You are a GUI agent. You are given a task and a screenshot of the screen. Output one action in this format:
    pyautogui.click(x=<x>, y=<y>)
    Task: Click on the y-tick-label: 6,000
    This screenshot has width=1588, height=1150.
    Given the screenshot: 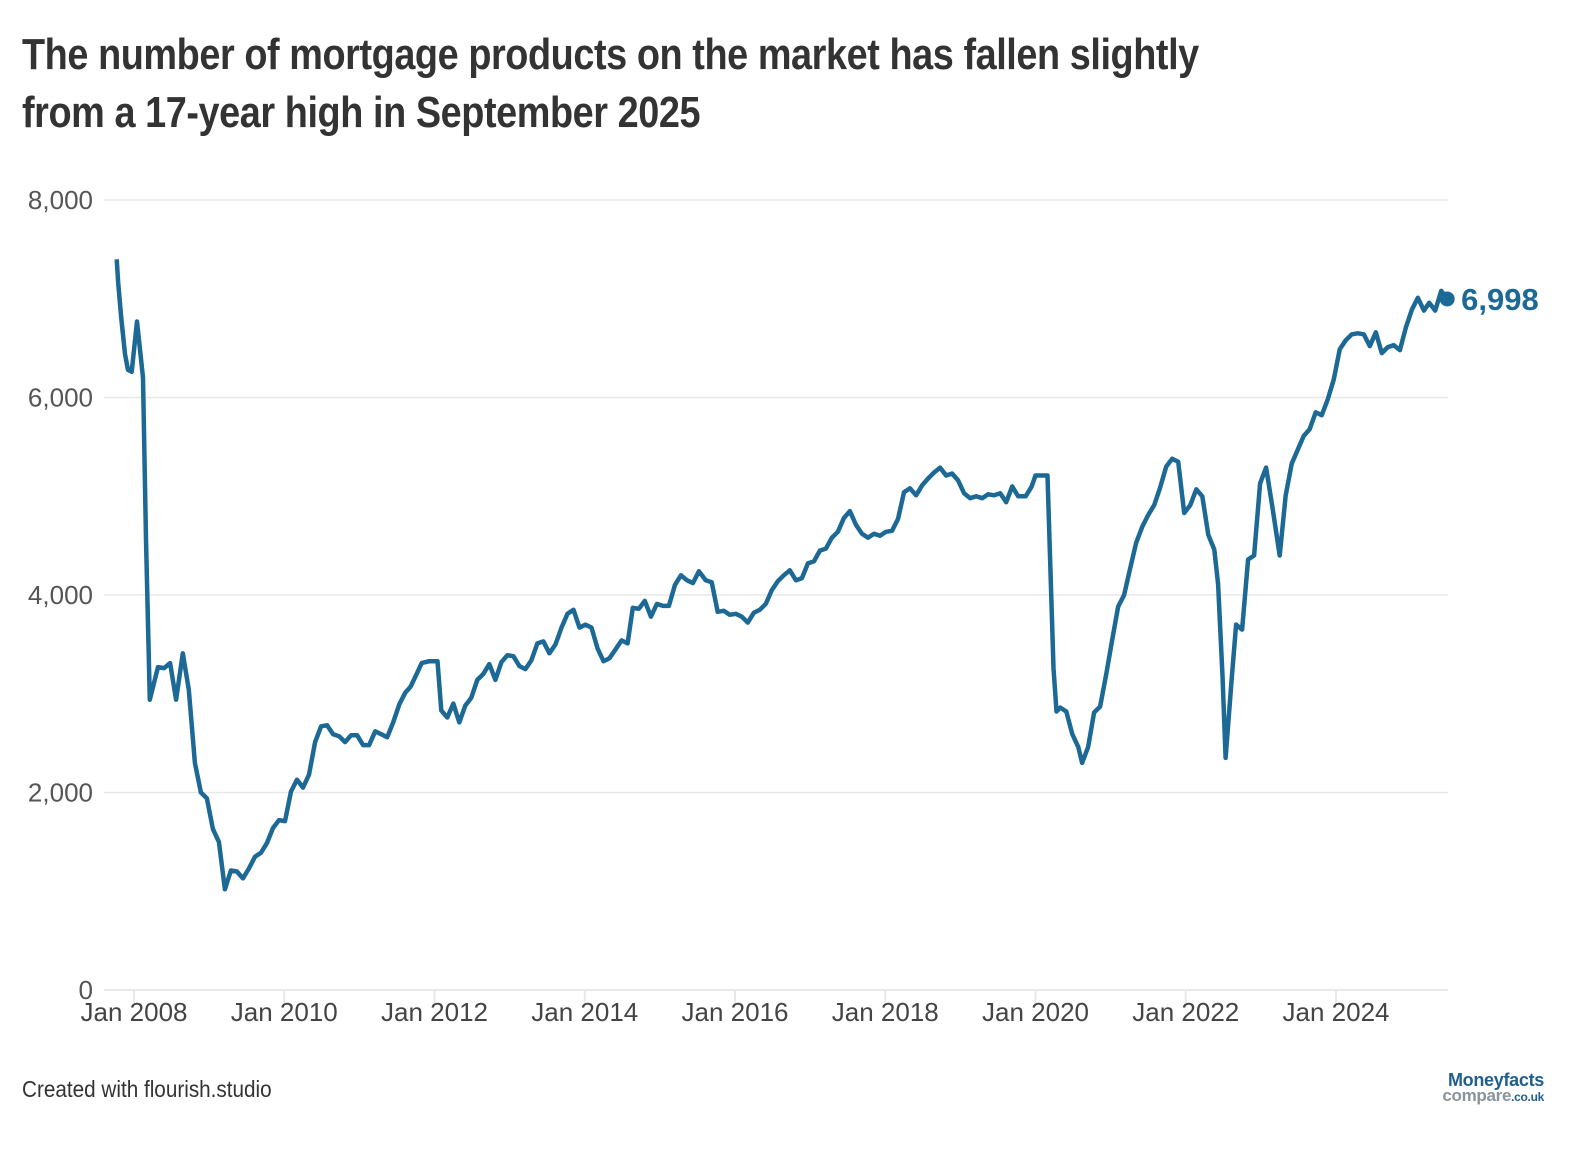 What is the action you would take?
    pyautogui.click(x=60, y=398)
    